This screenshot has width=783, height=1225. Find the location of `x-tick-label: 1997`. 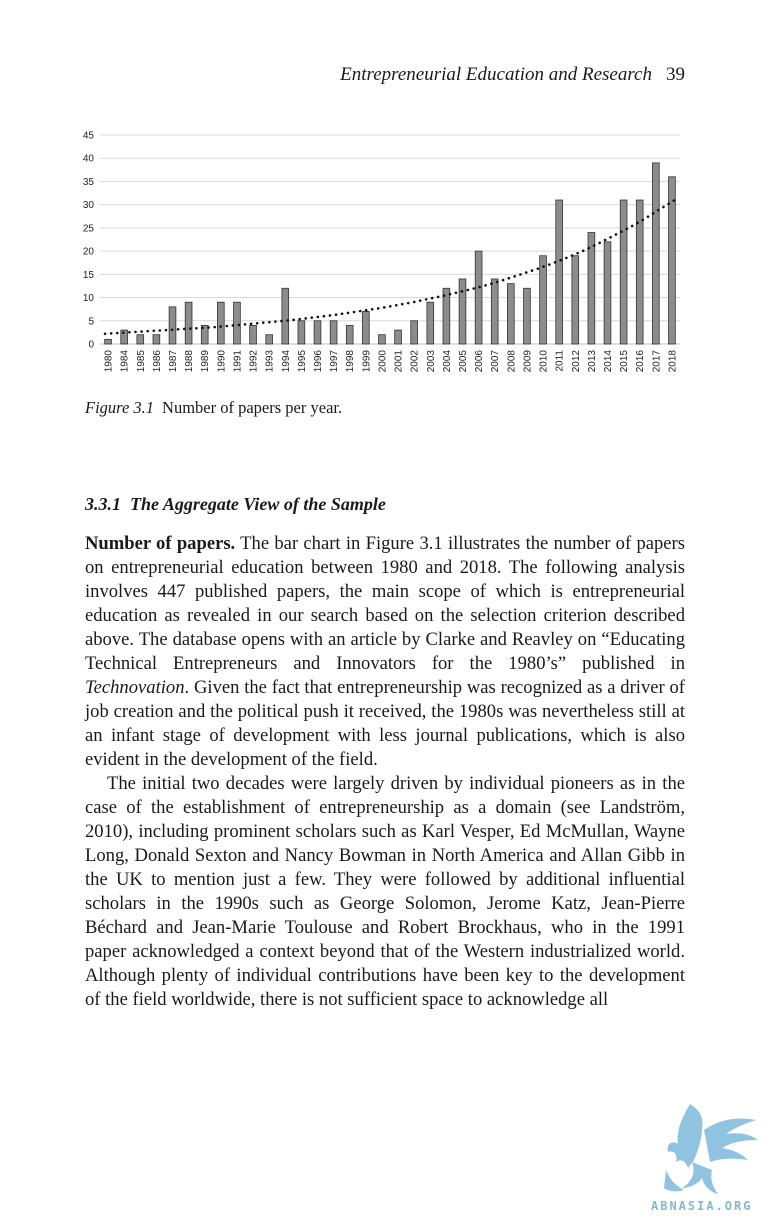

x-tick-label: 1997 is located at coordinates (334, 361).